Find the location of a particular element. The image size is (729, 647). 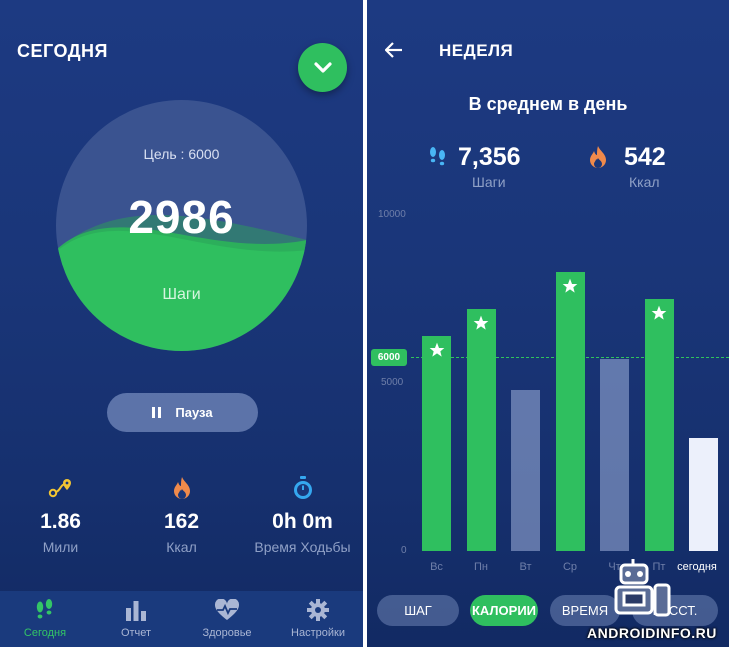

tab-time-label: ВРЕМЯ is located at coordinates (585, 610).